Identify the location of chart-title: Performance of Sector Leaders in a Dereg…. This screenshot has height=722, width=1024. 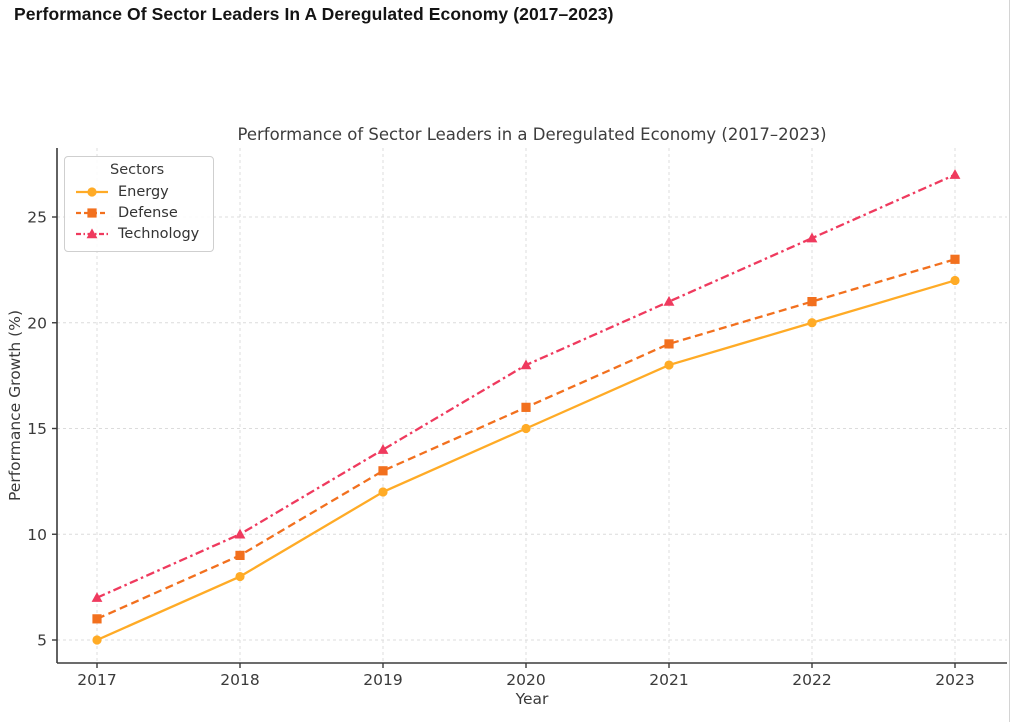
(532, 134).